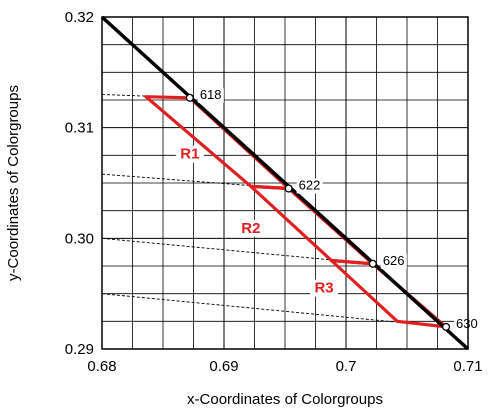  What do you see at coordinates (285, 399) in the screenshot?
I see `x-axis-label: x-Coordinates of Colorgroups` at bounding box center [285, 399].